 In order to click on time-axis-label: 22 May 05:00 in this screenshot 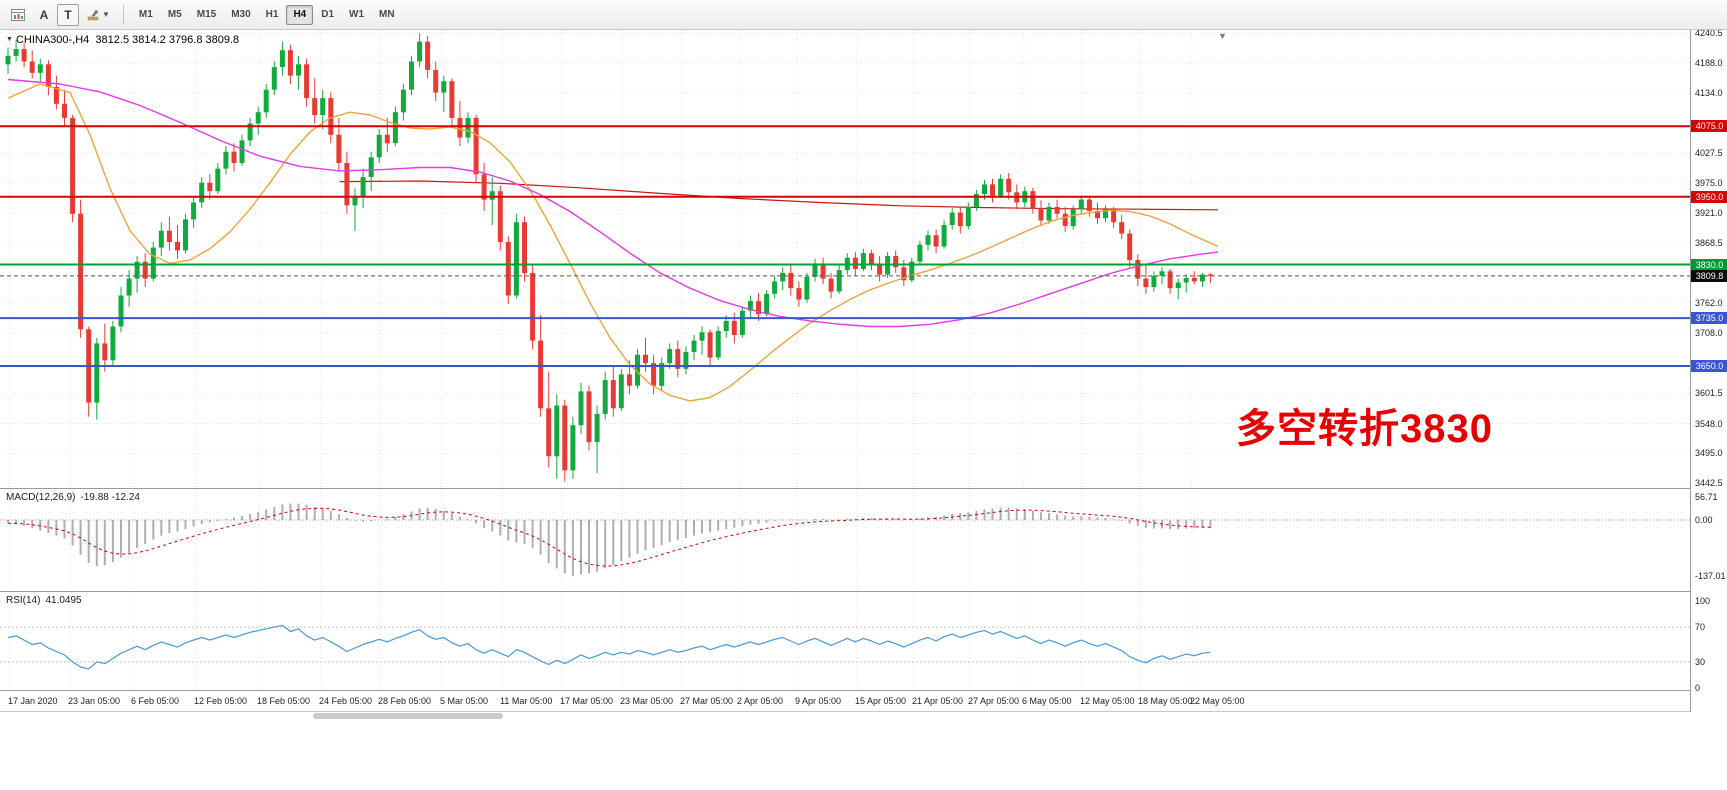, I will do `click(1217, 701)`.